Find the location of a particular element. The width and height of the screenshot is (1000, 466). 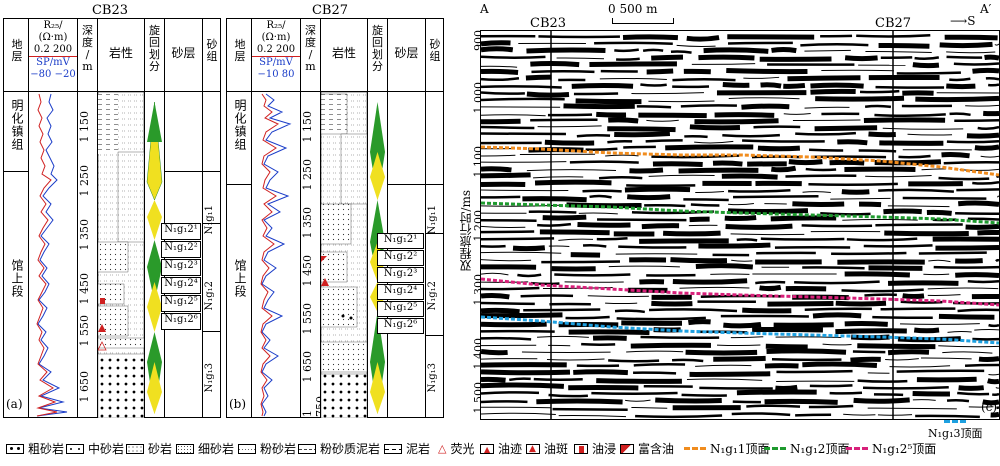

log-header: R₂₅/ (Ω·m) 0.2 200 SP/mV −80 −20 is located at coordinates (53, 50).